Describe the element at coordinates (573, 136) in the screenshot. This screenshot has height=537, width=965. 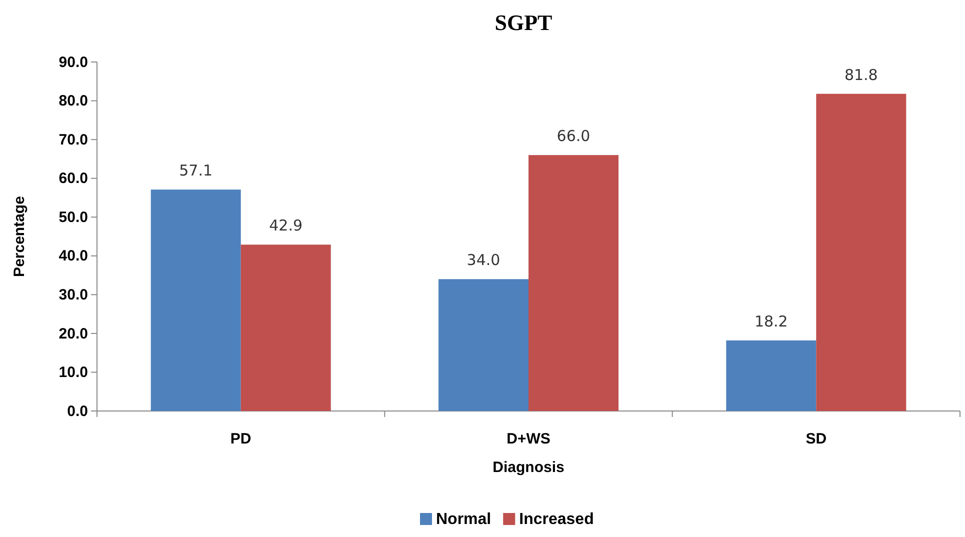
I see `text: 66.0` at that location.